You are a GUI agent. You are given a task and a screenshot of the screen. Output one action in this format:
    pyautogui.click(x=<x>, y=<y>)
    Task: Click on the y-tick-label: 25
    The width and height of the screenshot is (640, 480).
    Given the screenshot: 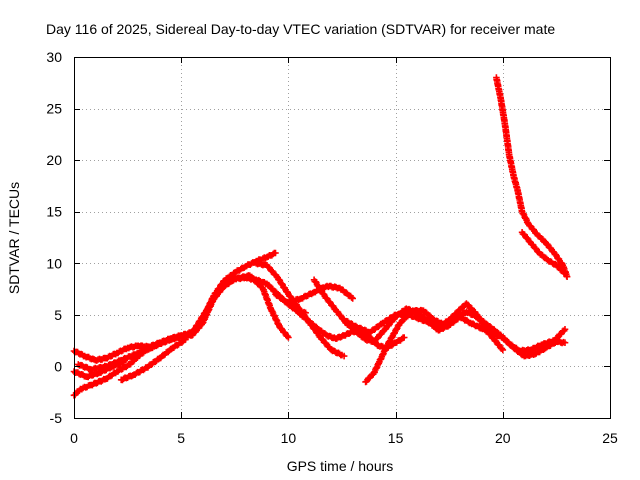 What is the action you would take?
    pyautogui.click(x=54, y=109)
    